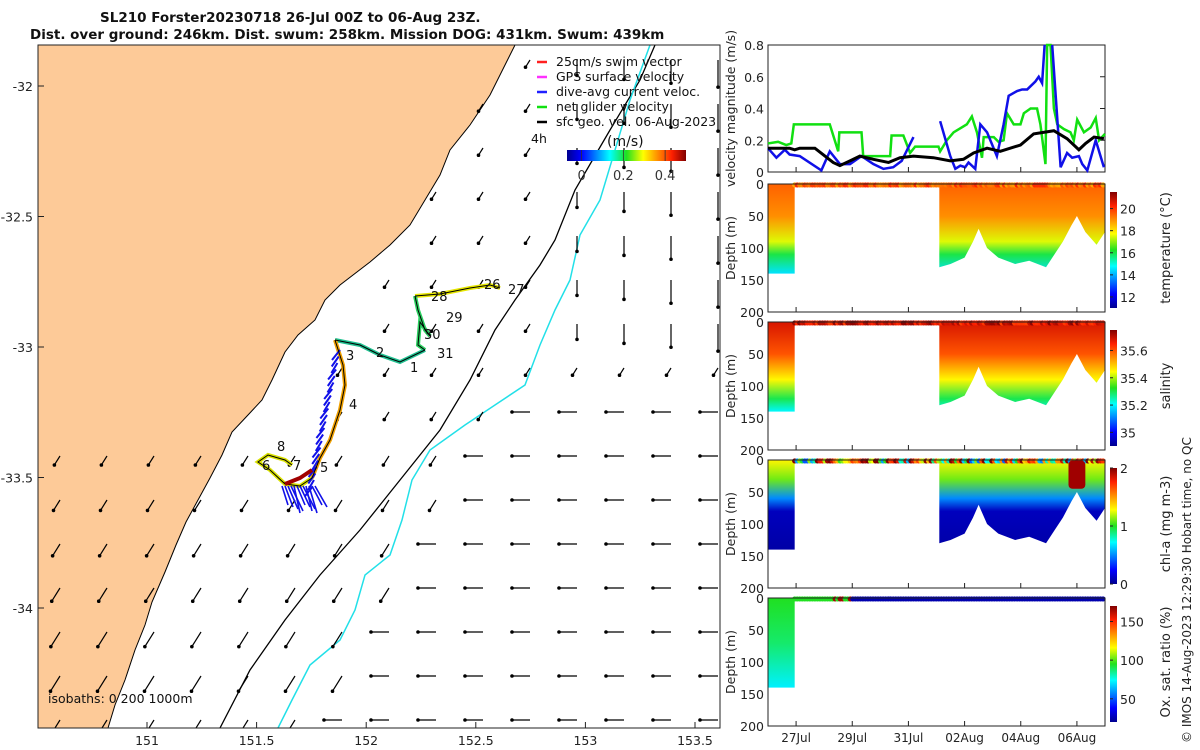 The width and height of the screenshot is (1200, 750). I want to click on legend-label: sfc geo. vel. 06-Aug-2023, so click(636, 121).